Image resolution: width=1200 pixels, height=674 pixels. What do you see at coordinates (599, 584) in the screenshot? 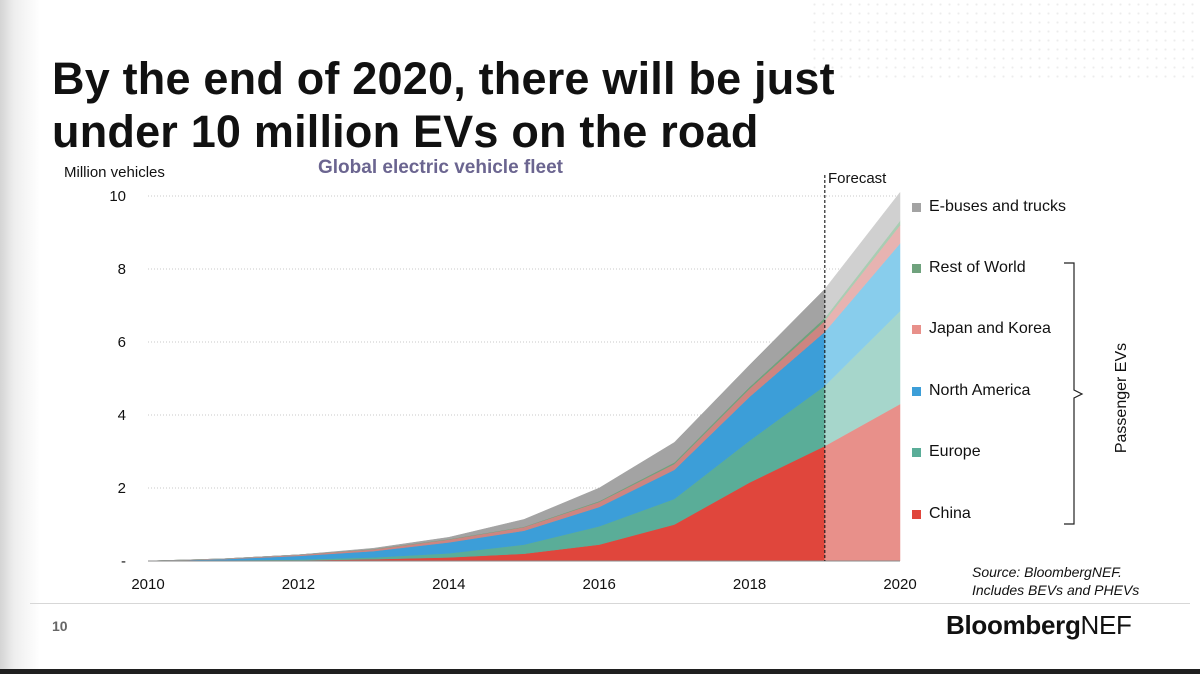
I see `x-tick-label: 2016` at bounding box center [599, 584].